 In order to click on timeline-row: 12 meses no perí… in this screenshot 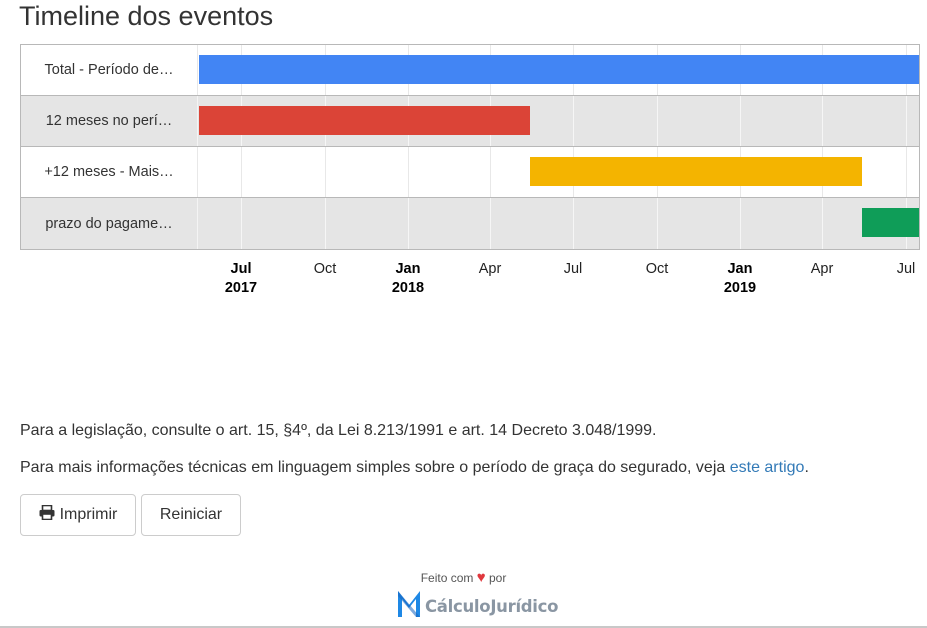, I will do `click(470, 121)`.